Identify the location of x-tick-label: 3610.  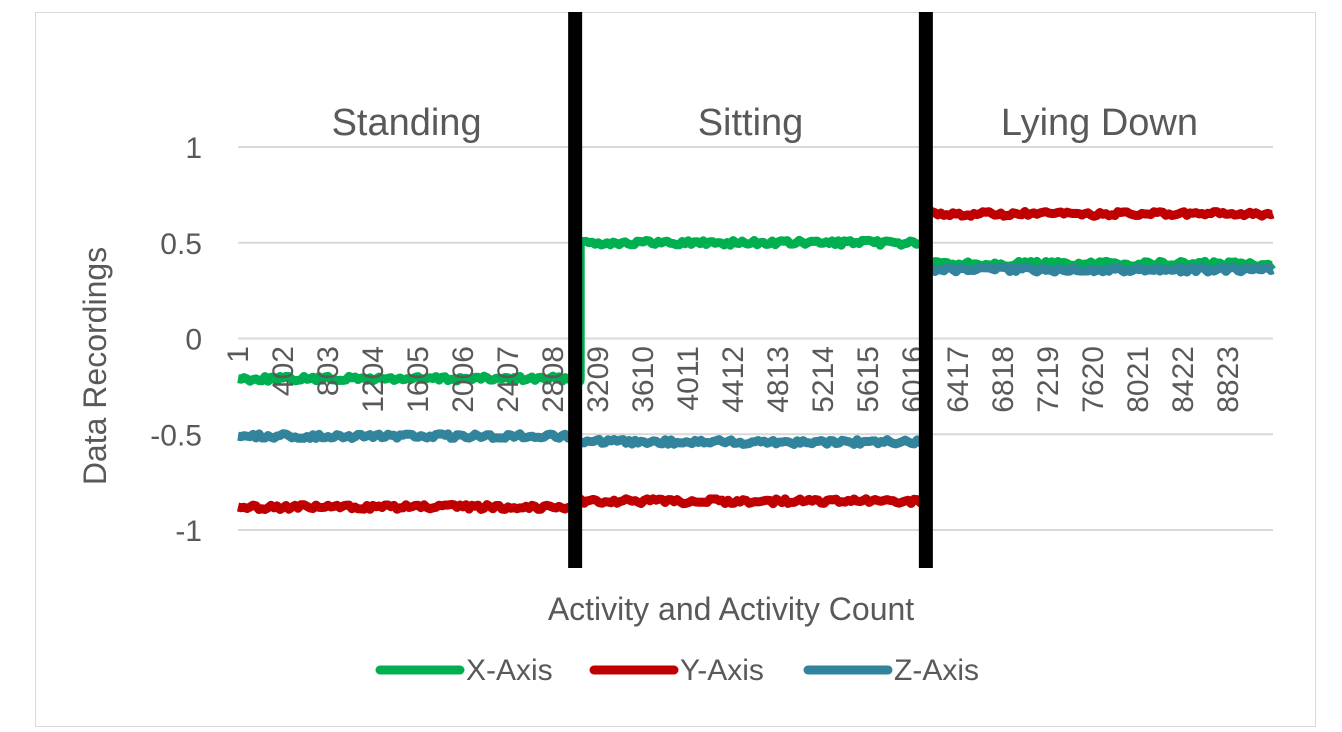
(643, 379).